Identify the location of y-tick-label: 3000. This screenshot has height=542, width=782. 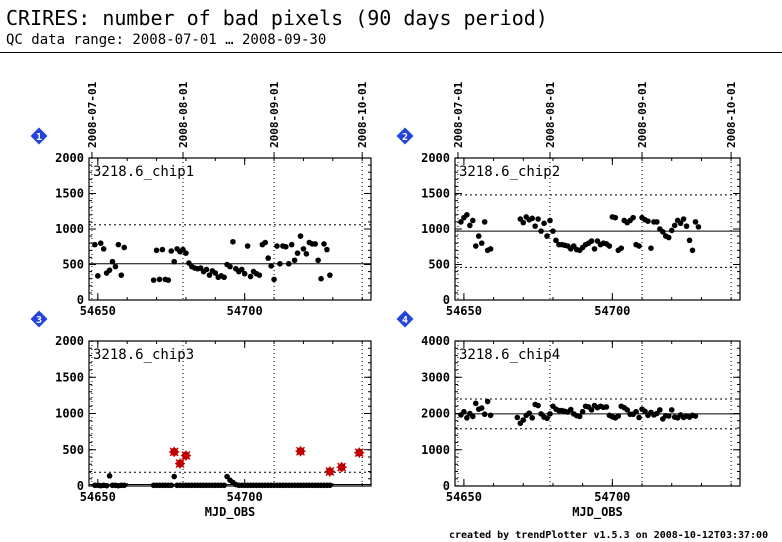
(435, 377).